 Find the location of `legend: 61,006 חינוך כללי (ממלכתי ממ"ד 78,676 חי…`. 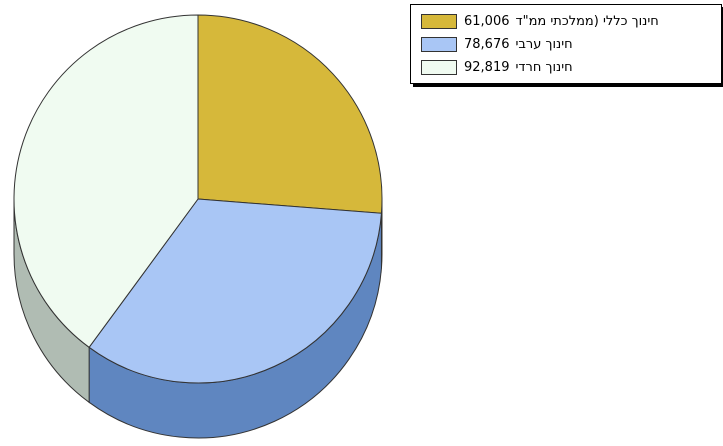

legend: 61,006 חינוך כללי (ממלכתי ממ"ד 78,676 חי… is located at coordinates (566, 44).